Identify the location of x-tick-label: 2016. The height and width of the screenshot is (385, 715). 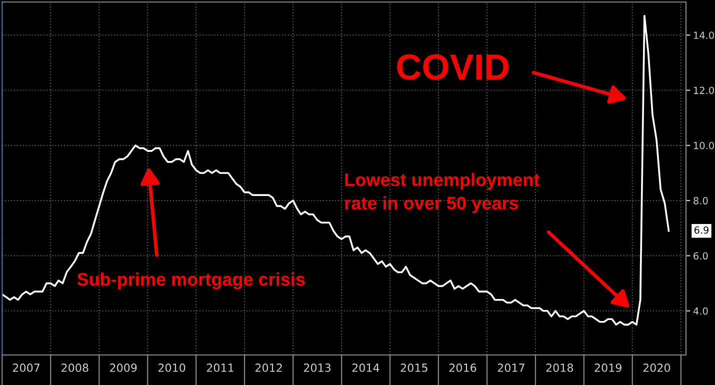
(462, 368).